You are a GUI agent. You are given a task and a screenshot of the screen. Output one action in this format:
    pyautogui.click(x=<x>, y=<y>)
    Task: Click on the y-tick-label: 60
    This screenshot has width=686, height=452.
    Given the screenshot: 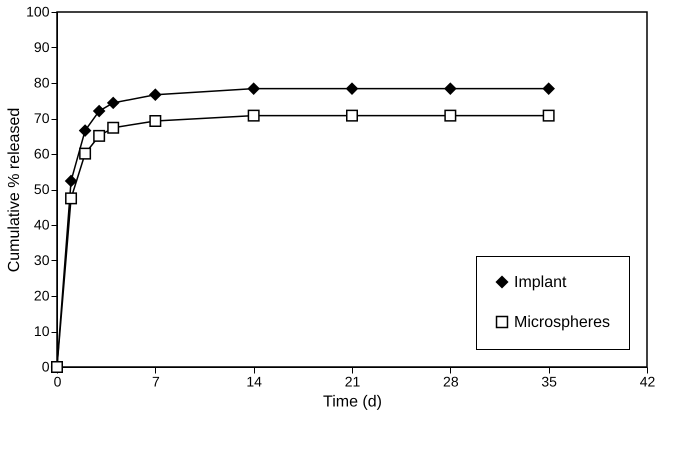 What is the action you would take?
    pyautogui.click(x=42, y=154)
    